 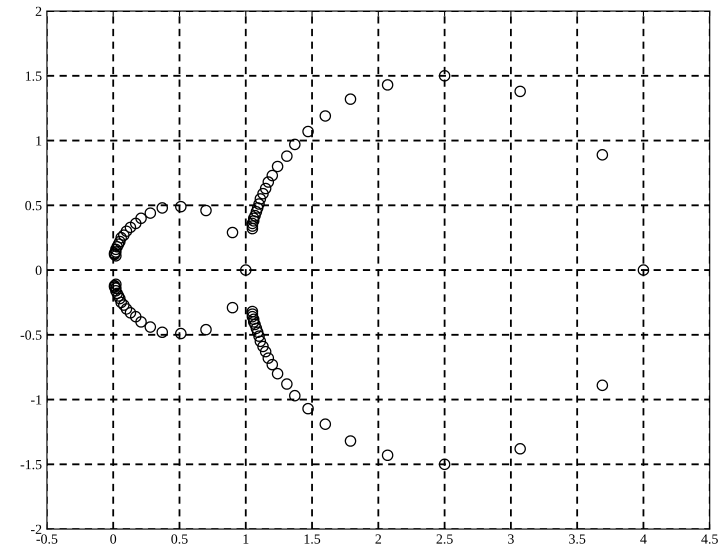 What do you see at coordinates (39, 271) in the screenshot?
I see `y-tick-label: 0` at bounding box center [39, 271].